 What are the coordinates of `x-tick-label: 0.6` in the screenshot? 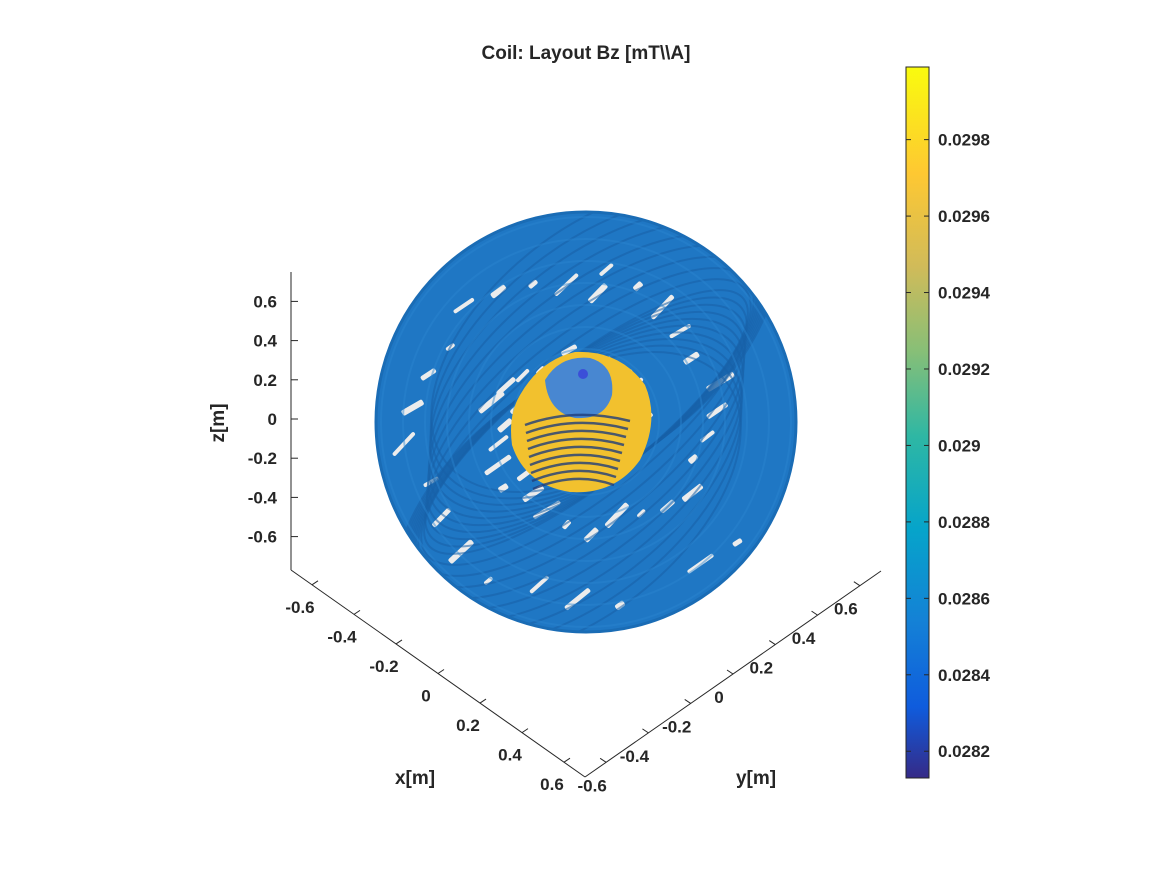 It's located at (552, 784).